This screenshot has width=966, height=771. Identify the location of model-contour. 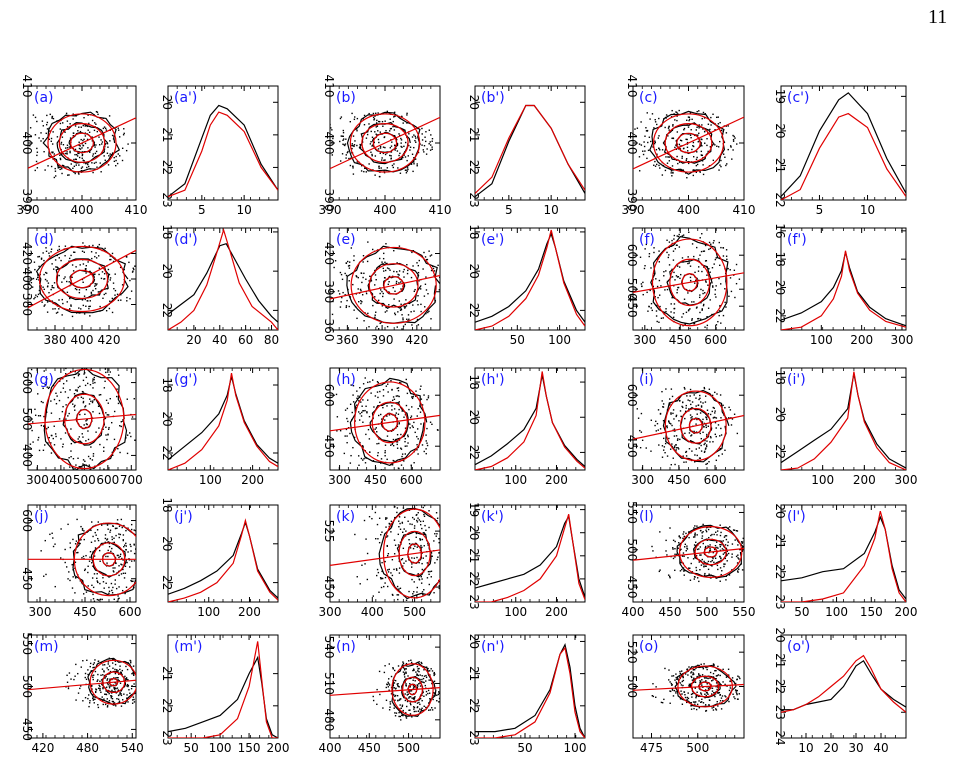
(710, 552).